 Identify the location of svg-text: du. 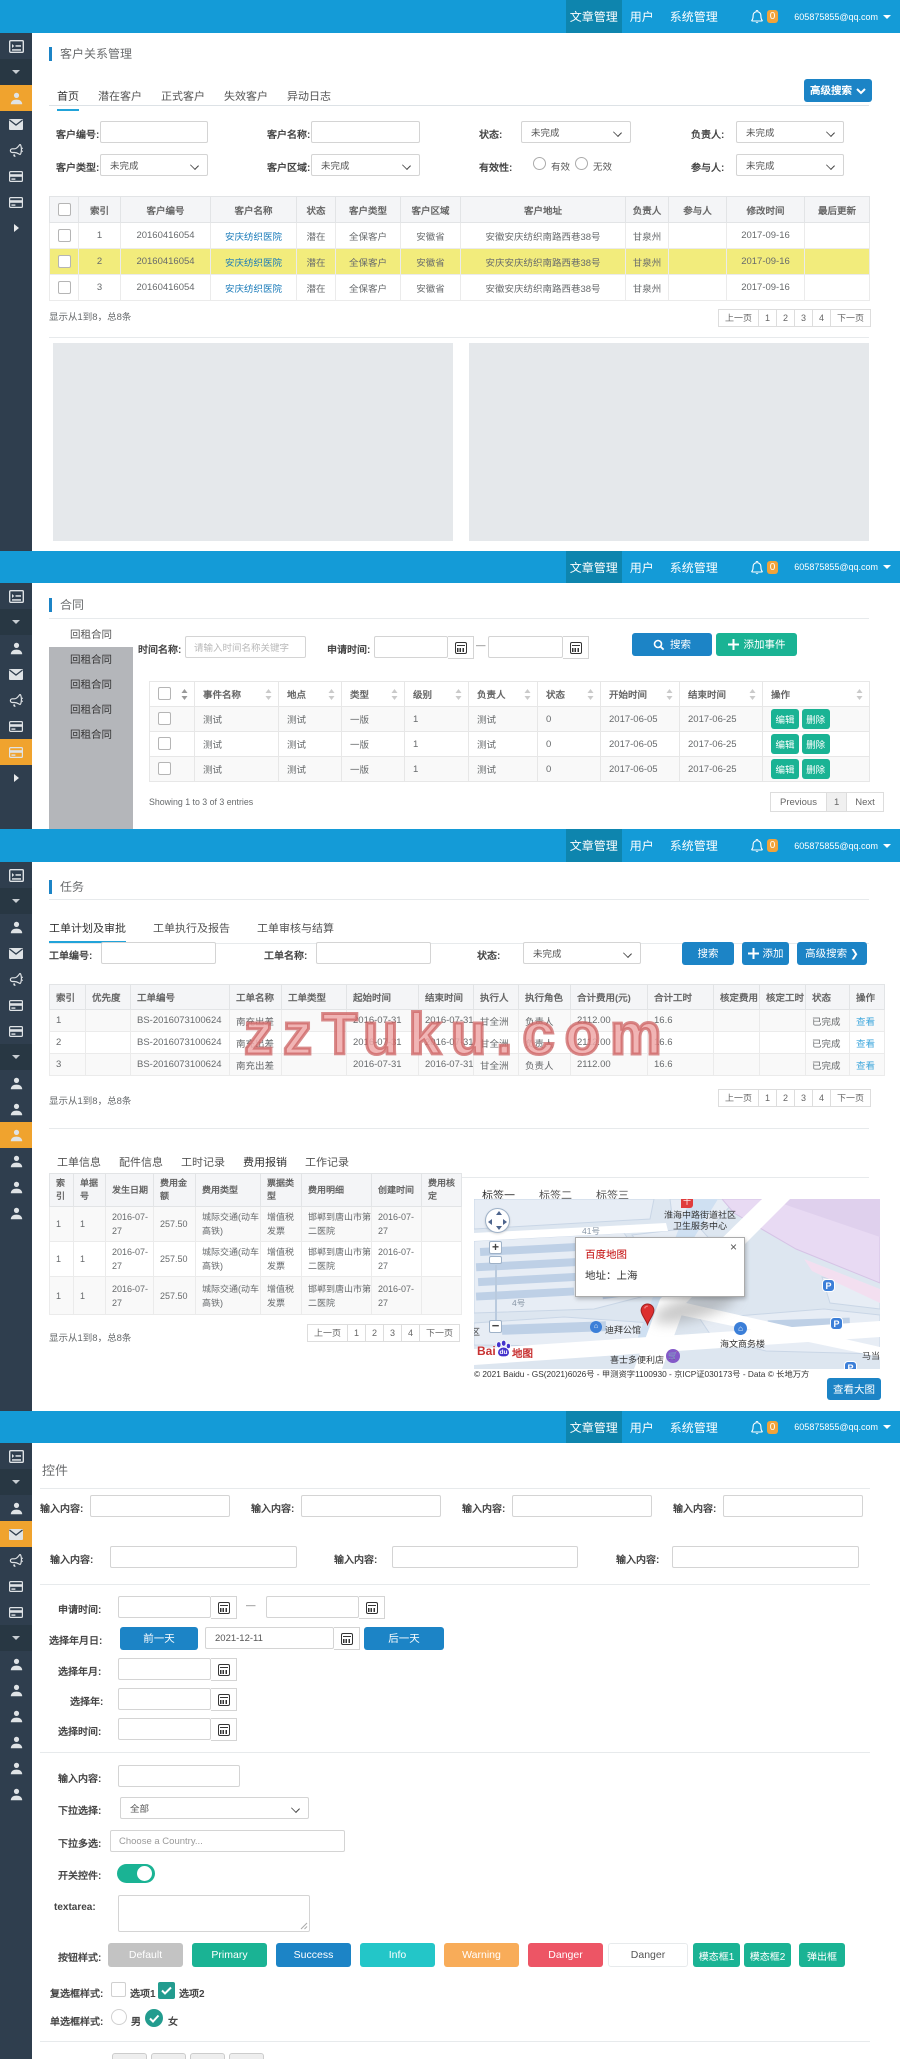
(503, 1352).